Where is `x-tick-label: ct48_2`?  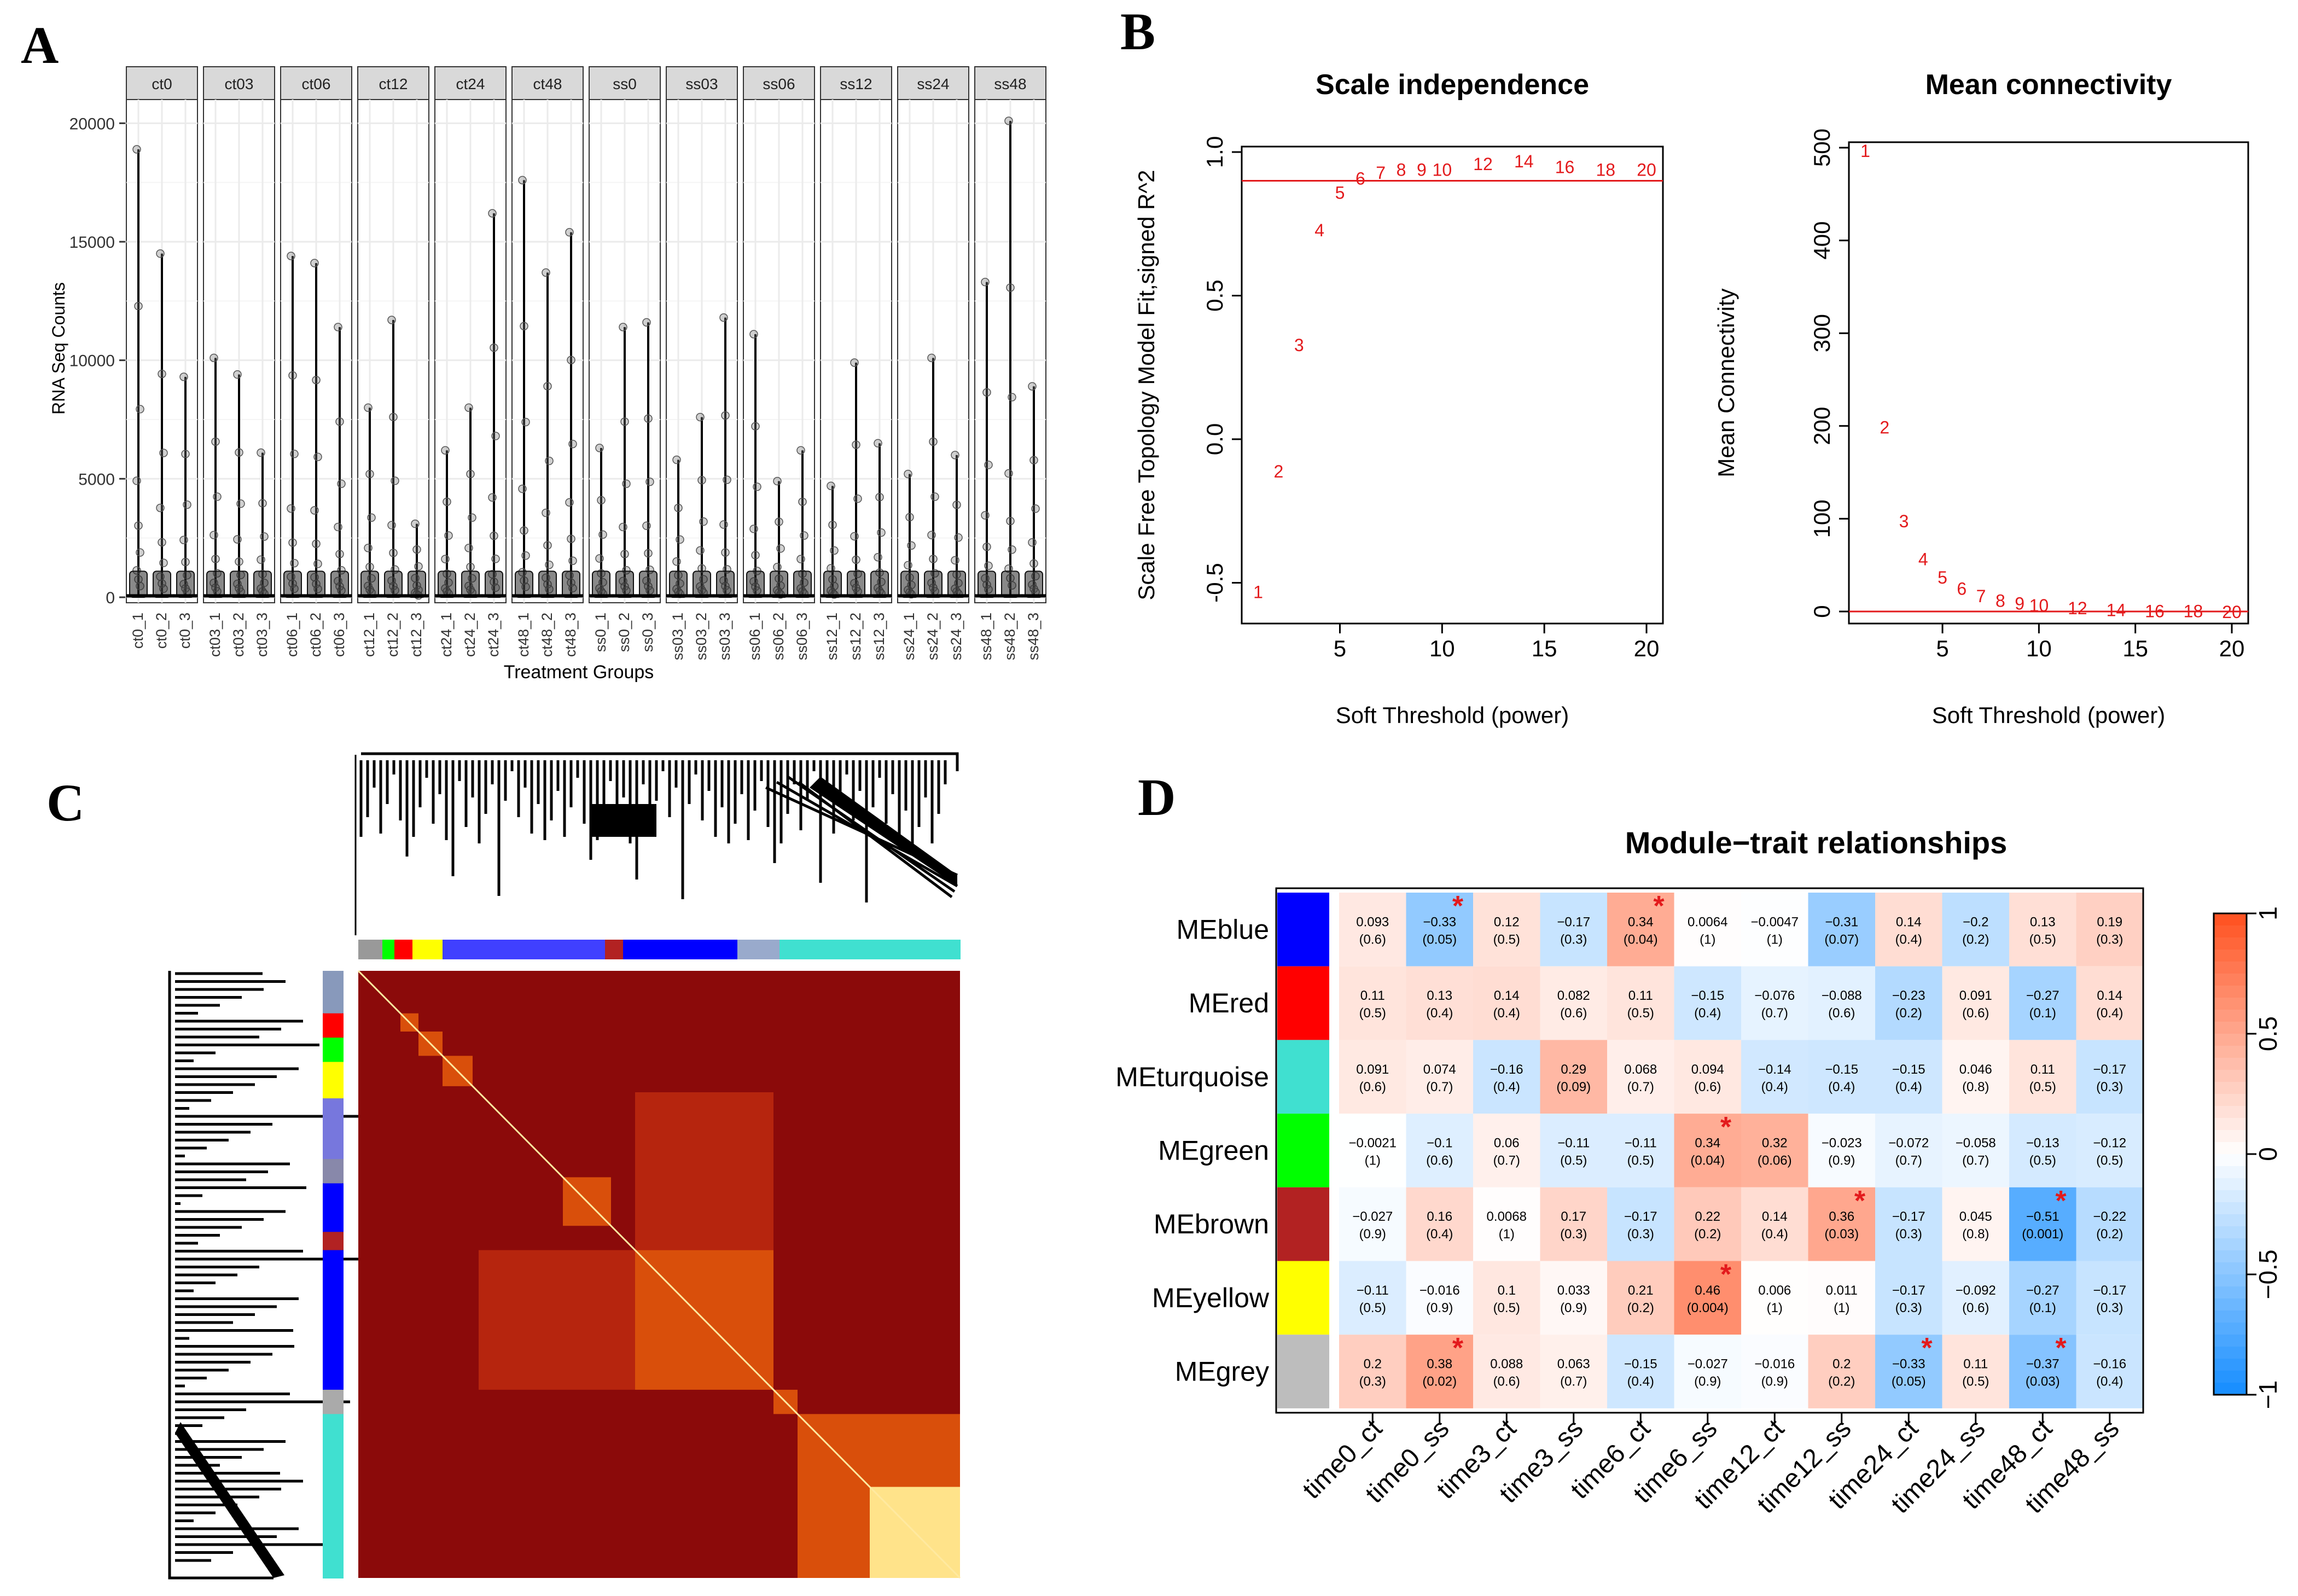
x-tick-label: ct48_2 is located at coordinates (547, 635).